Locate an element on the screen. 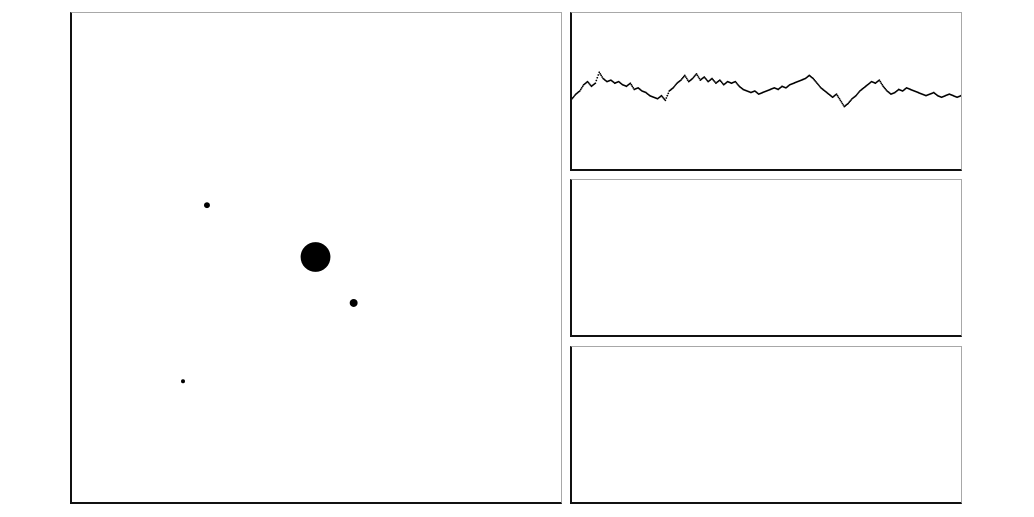 Image resolution: width=1034 pixels, height=517 pixels. main-scatter-plot-area is located at coordinates (269, 293).